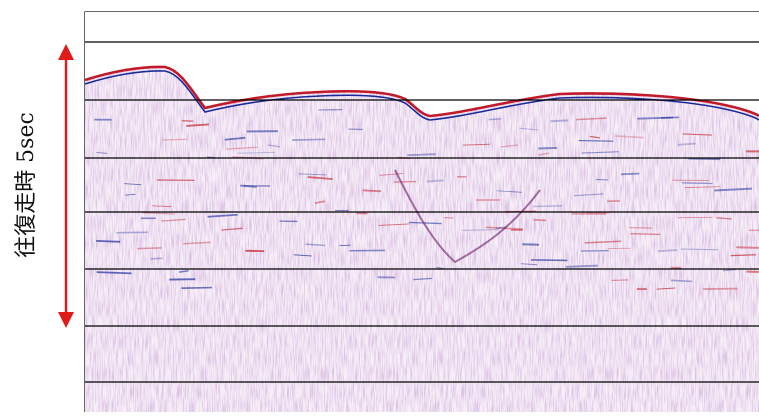 The image size is (759, 416). Describe the element at coordinates (66, 186) in the screenshot. I see `double-headed-arrow-icon` at that location.